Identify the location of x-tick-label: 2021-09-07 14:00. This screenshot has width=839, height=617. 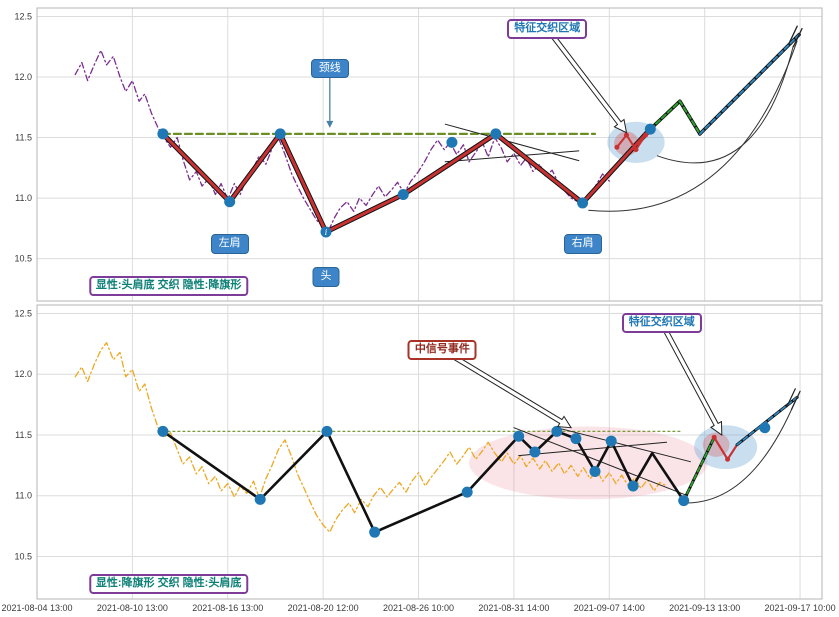
(609, 608).